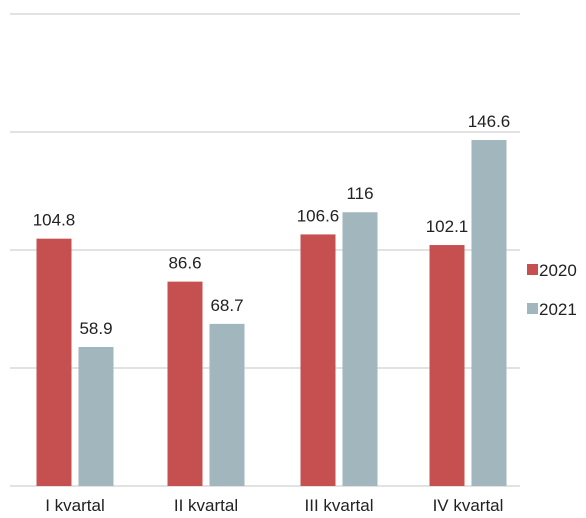 Image resolution: width=586 pixels, height=518 pixels. What do you see at coordinates (447, 226) in the screenshot?
I see `data-label-2020-4: 102.1` at bounding box center [447, 226].